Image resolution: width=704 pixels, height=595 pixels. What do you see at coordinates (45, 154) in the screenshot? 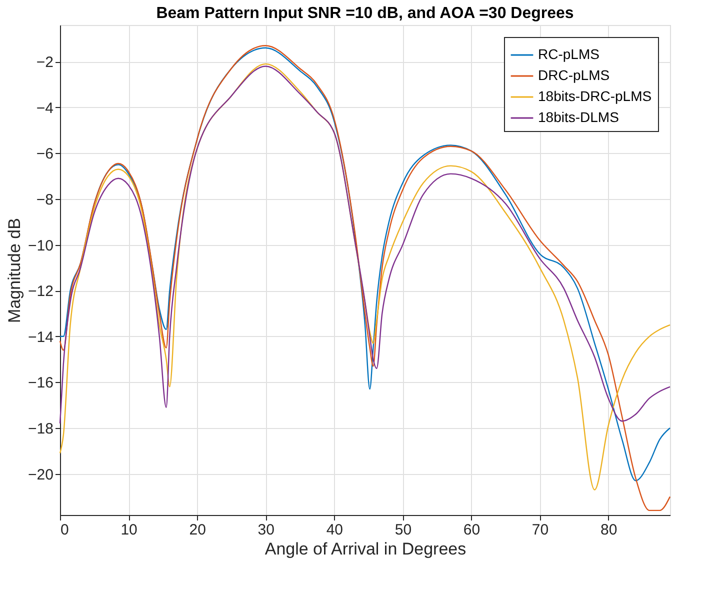
I see `y-tick-label: −6` at bounding box center [45, 154].